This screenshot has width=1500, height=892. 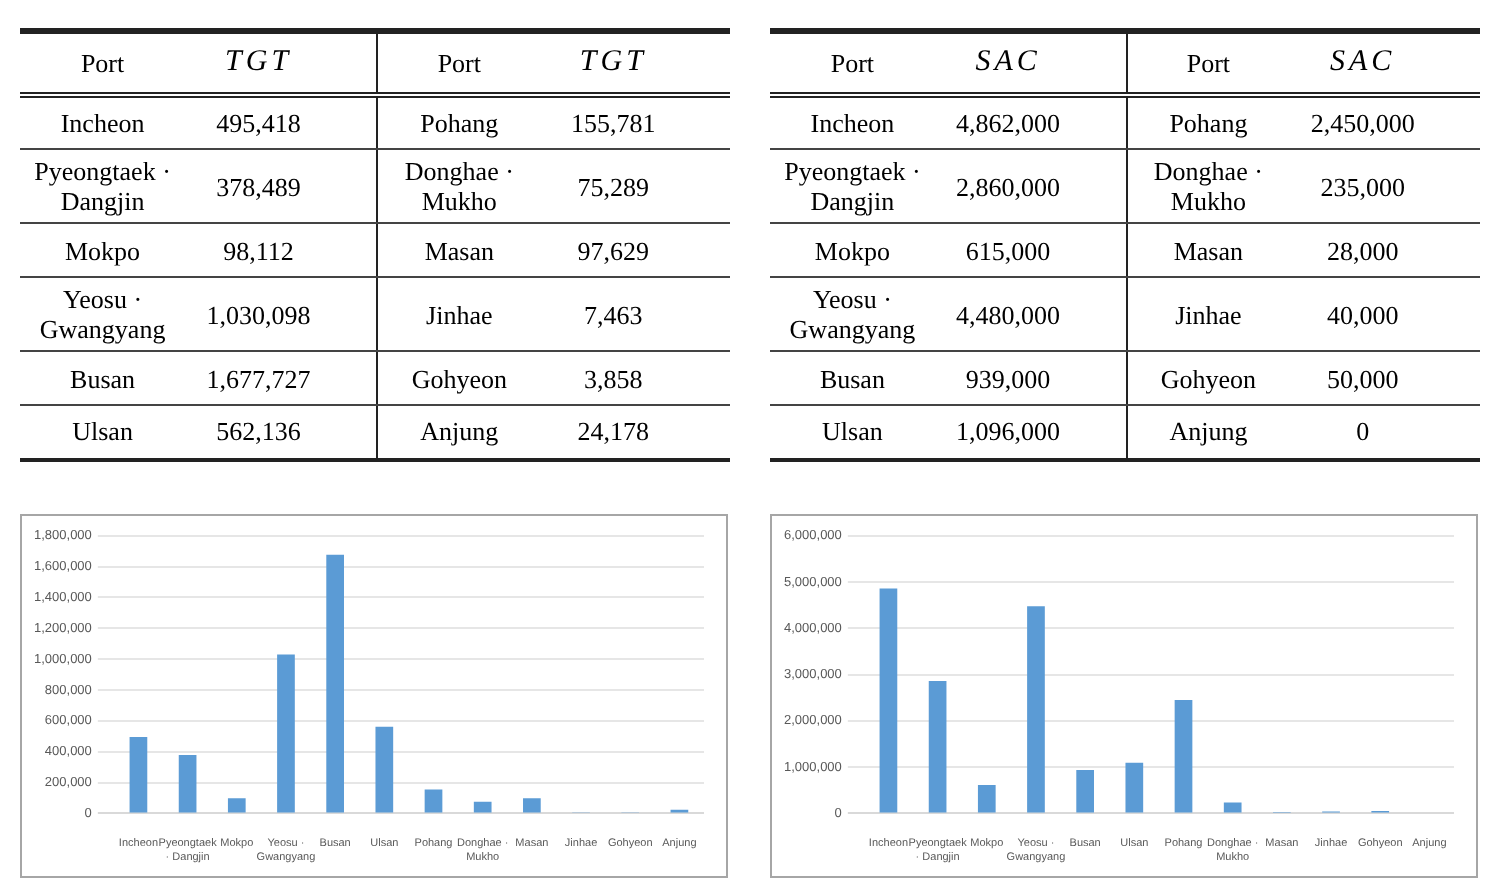 What do you see at coordinates (613, 123) in the screenshot?
I see `text: 155,781` at bounding box center [613, 123].